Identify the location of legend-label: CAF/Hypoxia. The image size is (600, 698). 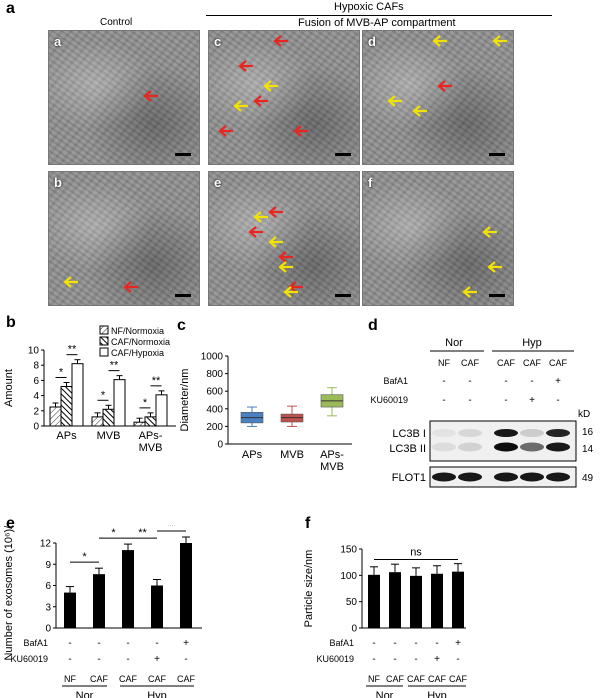
(137, 353).